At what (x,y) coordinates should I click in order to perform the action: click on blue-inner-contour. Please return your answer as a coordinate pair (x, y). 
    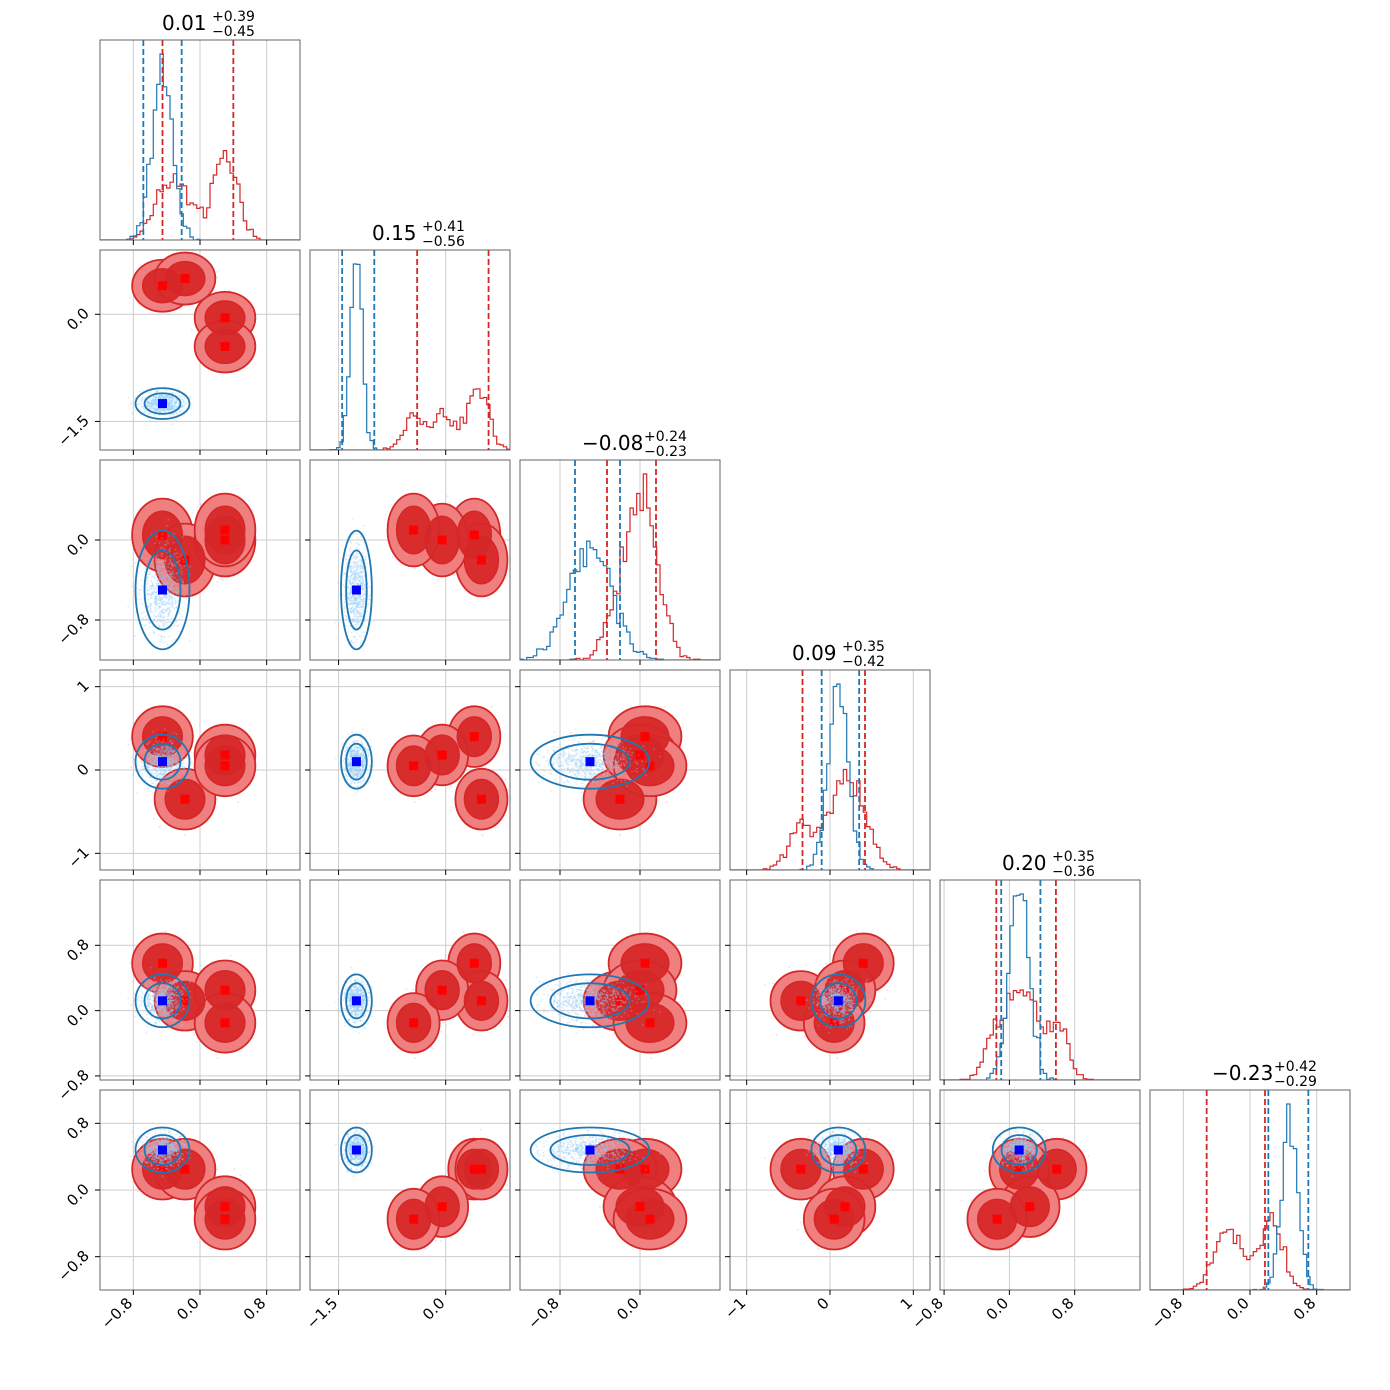
    Looking at the image, I should click on (162, 590).